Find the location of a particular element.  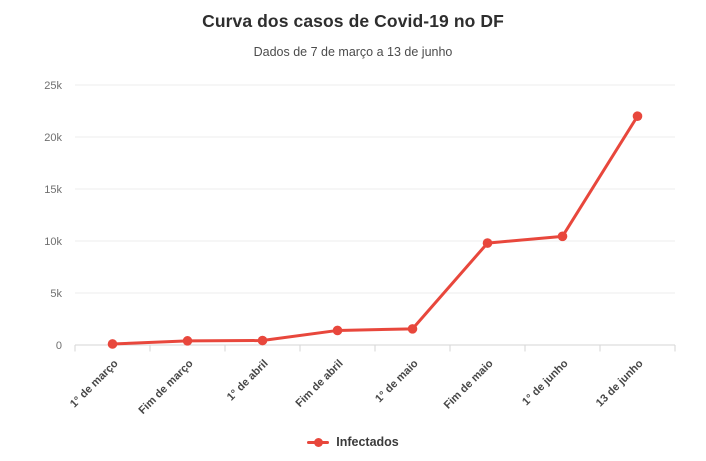

y-axis-label: 10k is located at coordinates (53, 242).